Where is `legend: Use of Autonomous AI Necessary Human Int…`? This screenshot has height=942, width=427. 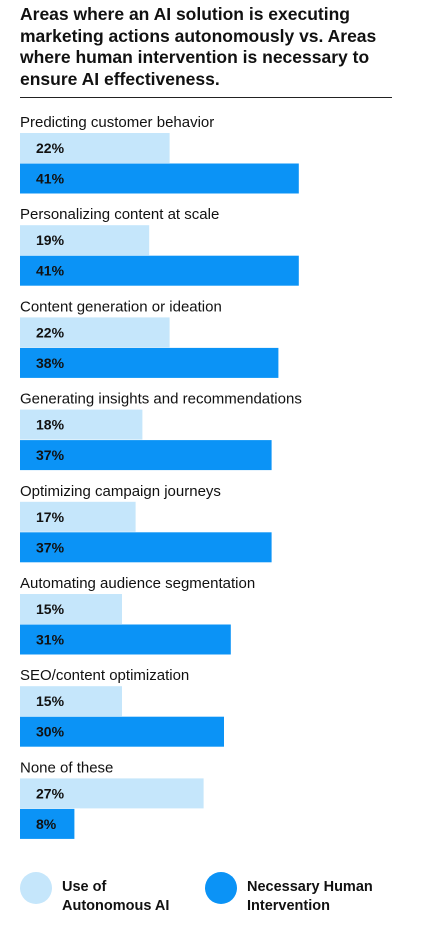 legend: Use of Autonomous AI Necessary Human Int… is located at coordinates (213, 900).